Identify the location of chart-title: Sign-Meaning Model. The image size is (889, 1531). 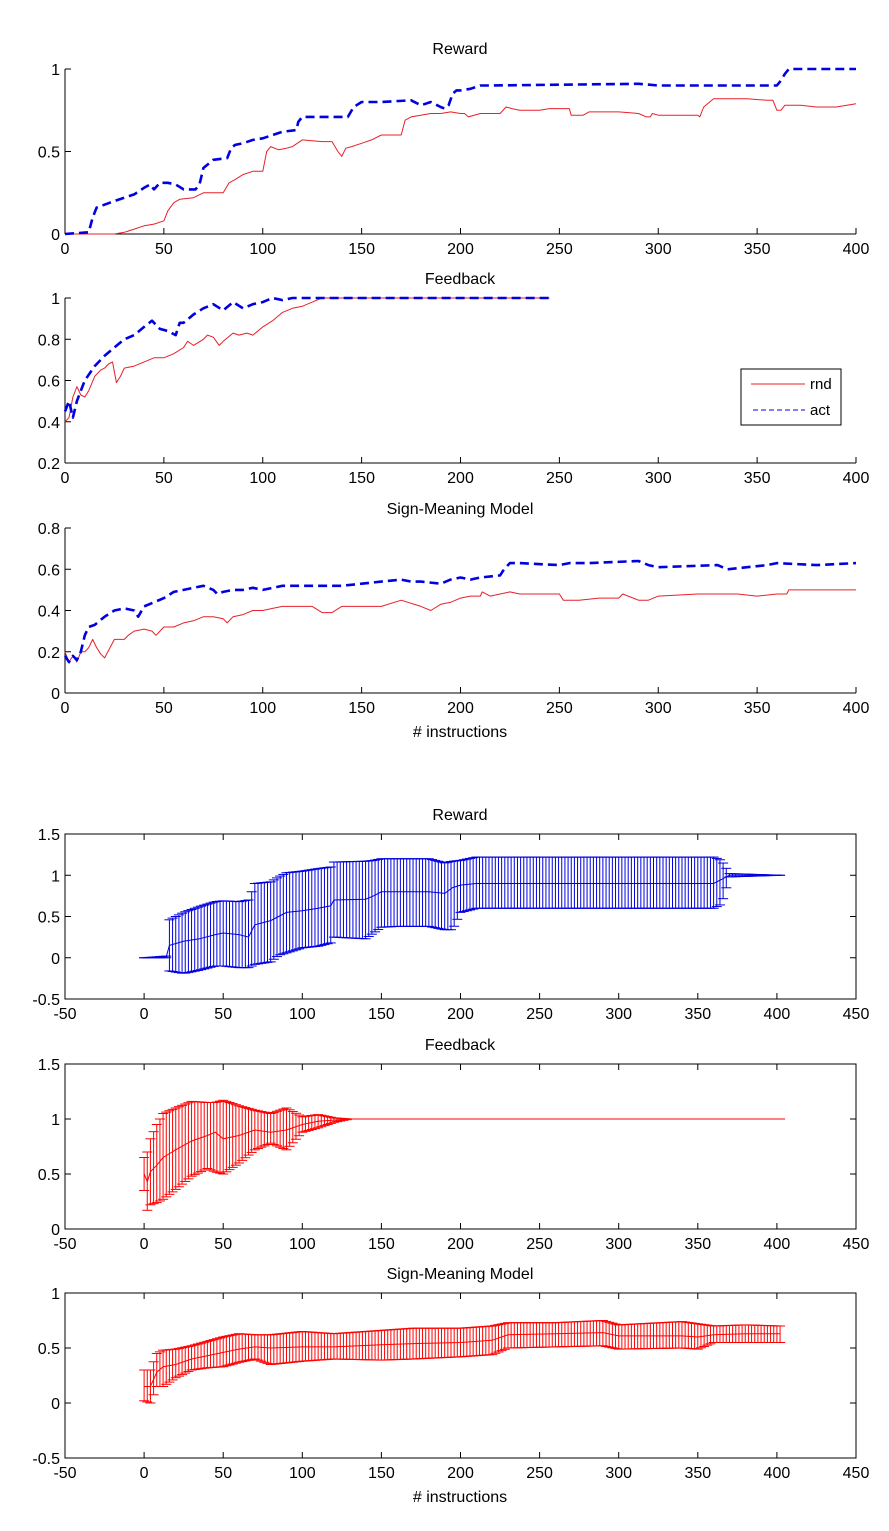
(460, 1274).